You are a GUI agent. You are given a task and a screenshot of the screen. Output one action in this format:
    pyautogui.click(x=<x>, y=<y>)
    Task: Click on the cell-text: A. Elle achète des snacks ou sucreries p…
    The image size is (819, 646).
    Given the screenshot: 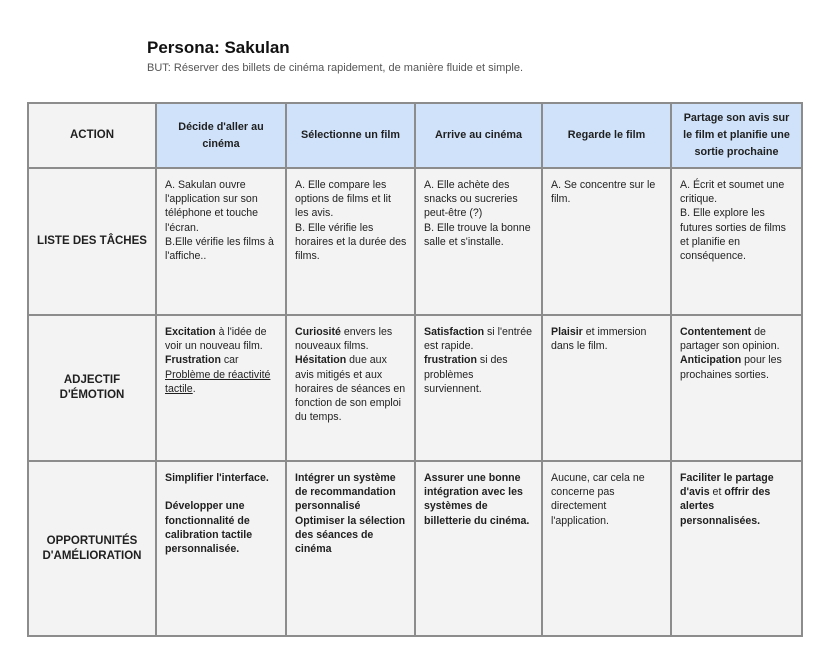 What is the action you would take?
    pyautogui.click(x=471, y=199)
    